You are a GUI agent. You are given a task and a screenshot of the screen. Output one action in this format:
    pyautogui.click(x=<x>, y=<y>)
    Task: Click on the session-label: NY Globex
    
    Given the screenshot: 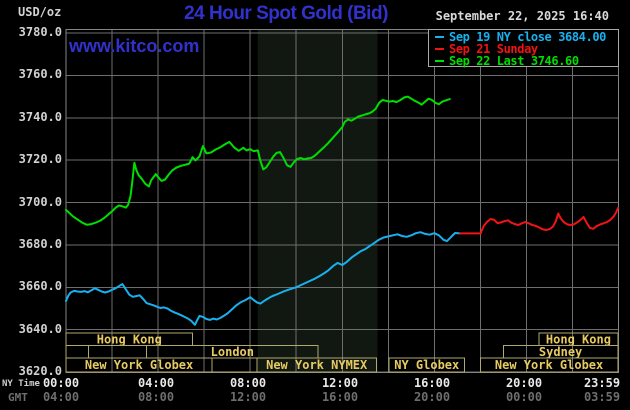 What is the action you would take?
    pyautogui.click(x=426, y=365)
    